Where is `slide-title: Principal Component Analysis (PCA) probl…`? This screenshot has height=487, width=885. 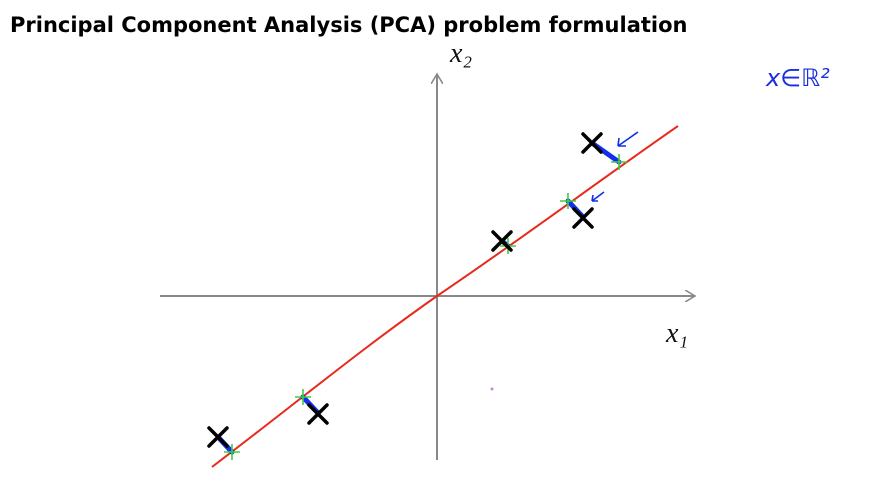
slide-title: Principal Component Analysis (PCA) probl… is located at coordinates (348, 25).